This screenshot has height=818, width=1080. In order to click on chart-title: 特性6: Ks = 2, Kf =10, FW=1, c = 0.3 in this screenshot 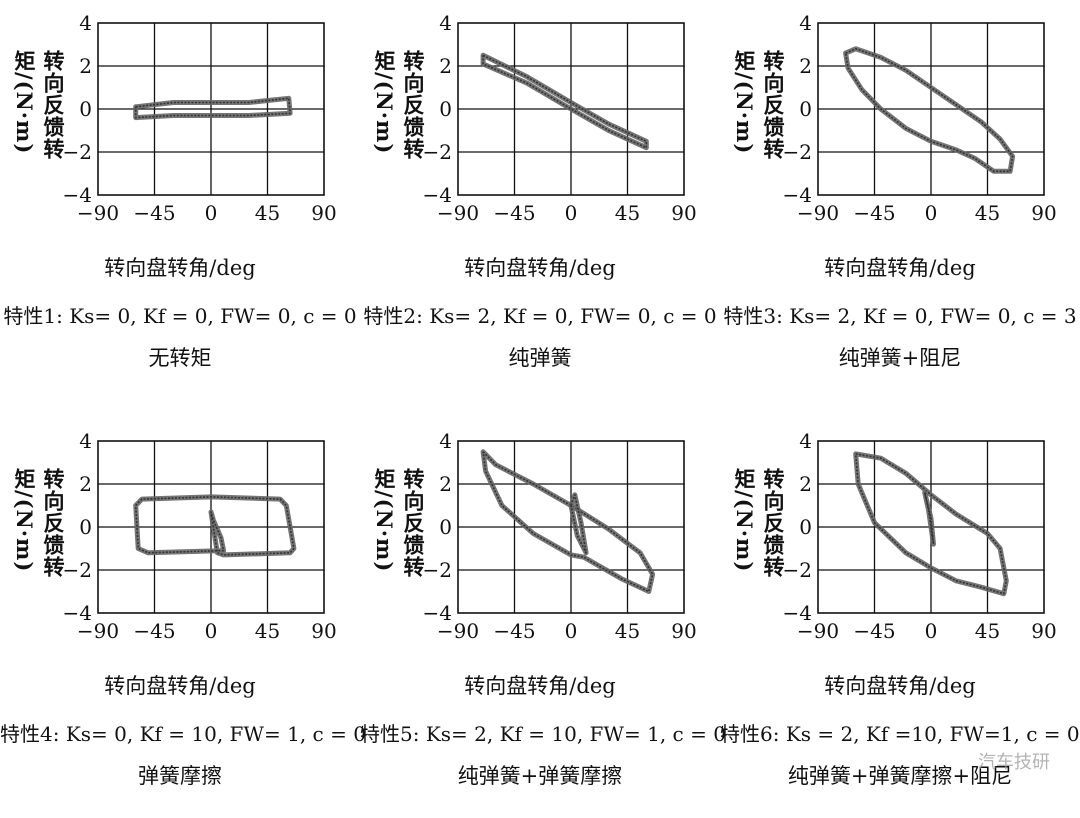, I will do `click(900, 734)`.